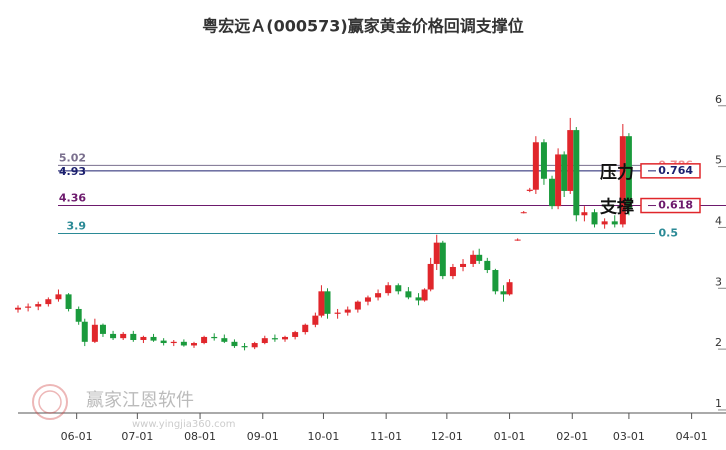  What do you see at coordinates (510, 436) in the screenshot?
I see `x-tick-label: 01-01` at bounding box center [510, 436].